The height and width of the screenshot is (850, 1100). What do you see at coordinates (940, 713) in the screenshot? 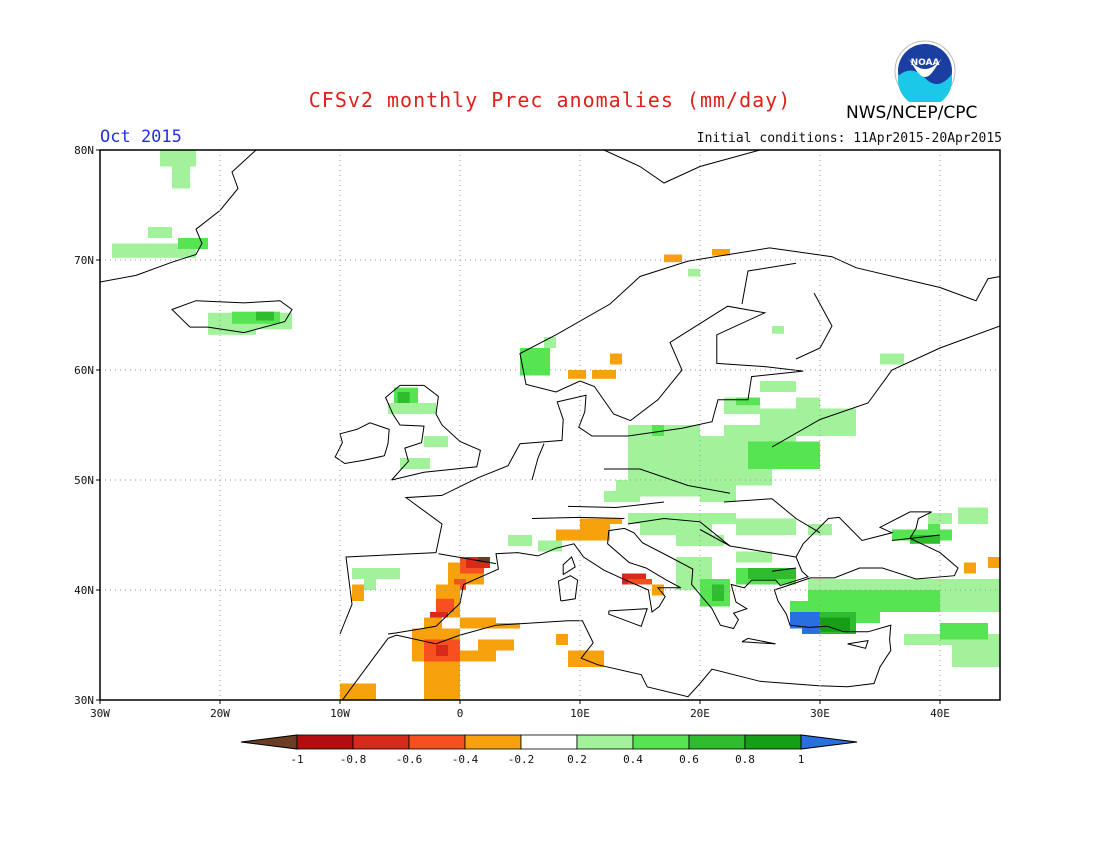
I see `lon-label: 40E` at bounding box center [940, 713].